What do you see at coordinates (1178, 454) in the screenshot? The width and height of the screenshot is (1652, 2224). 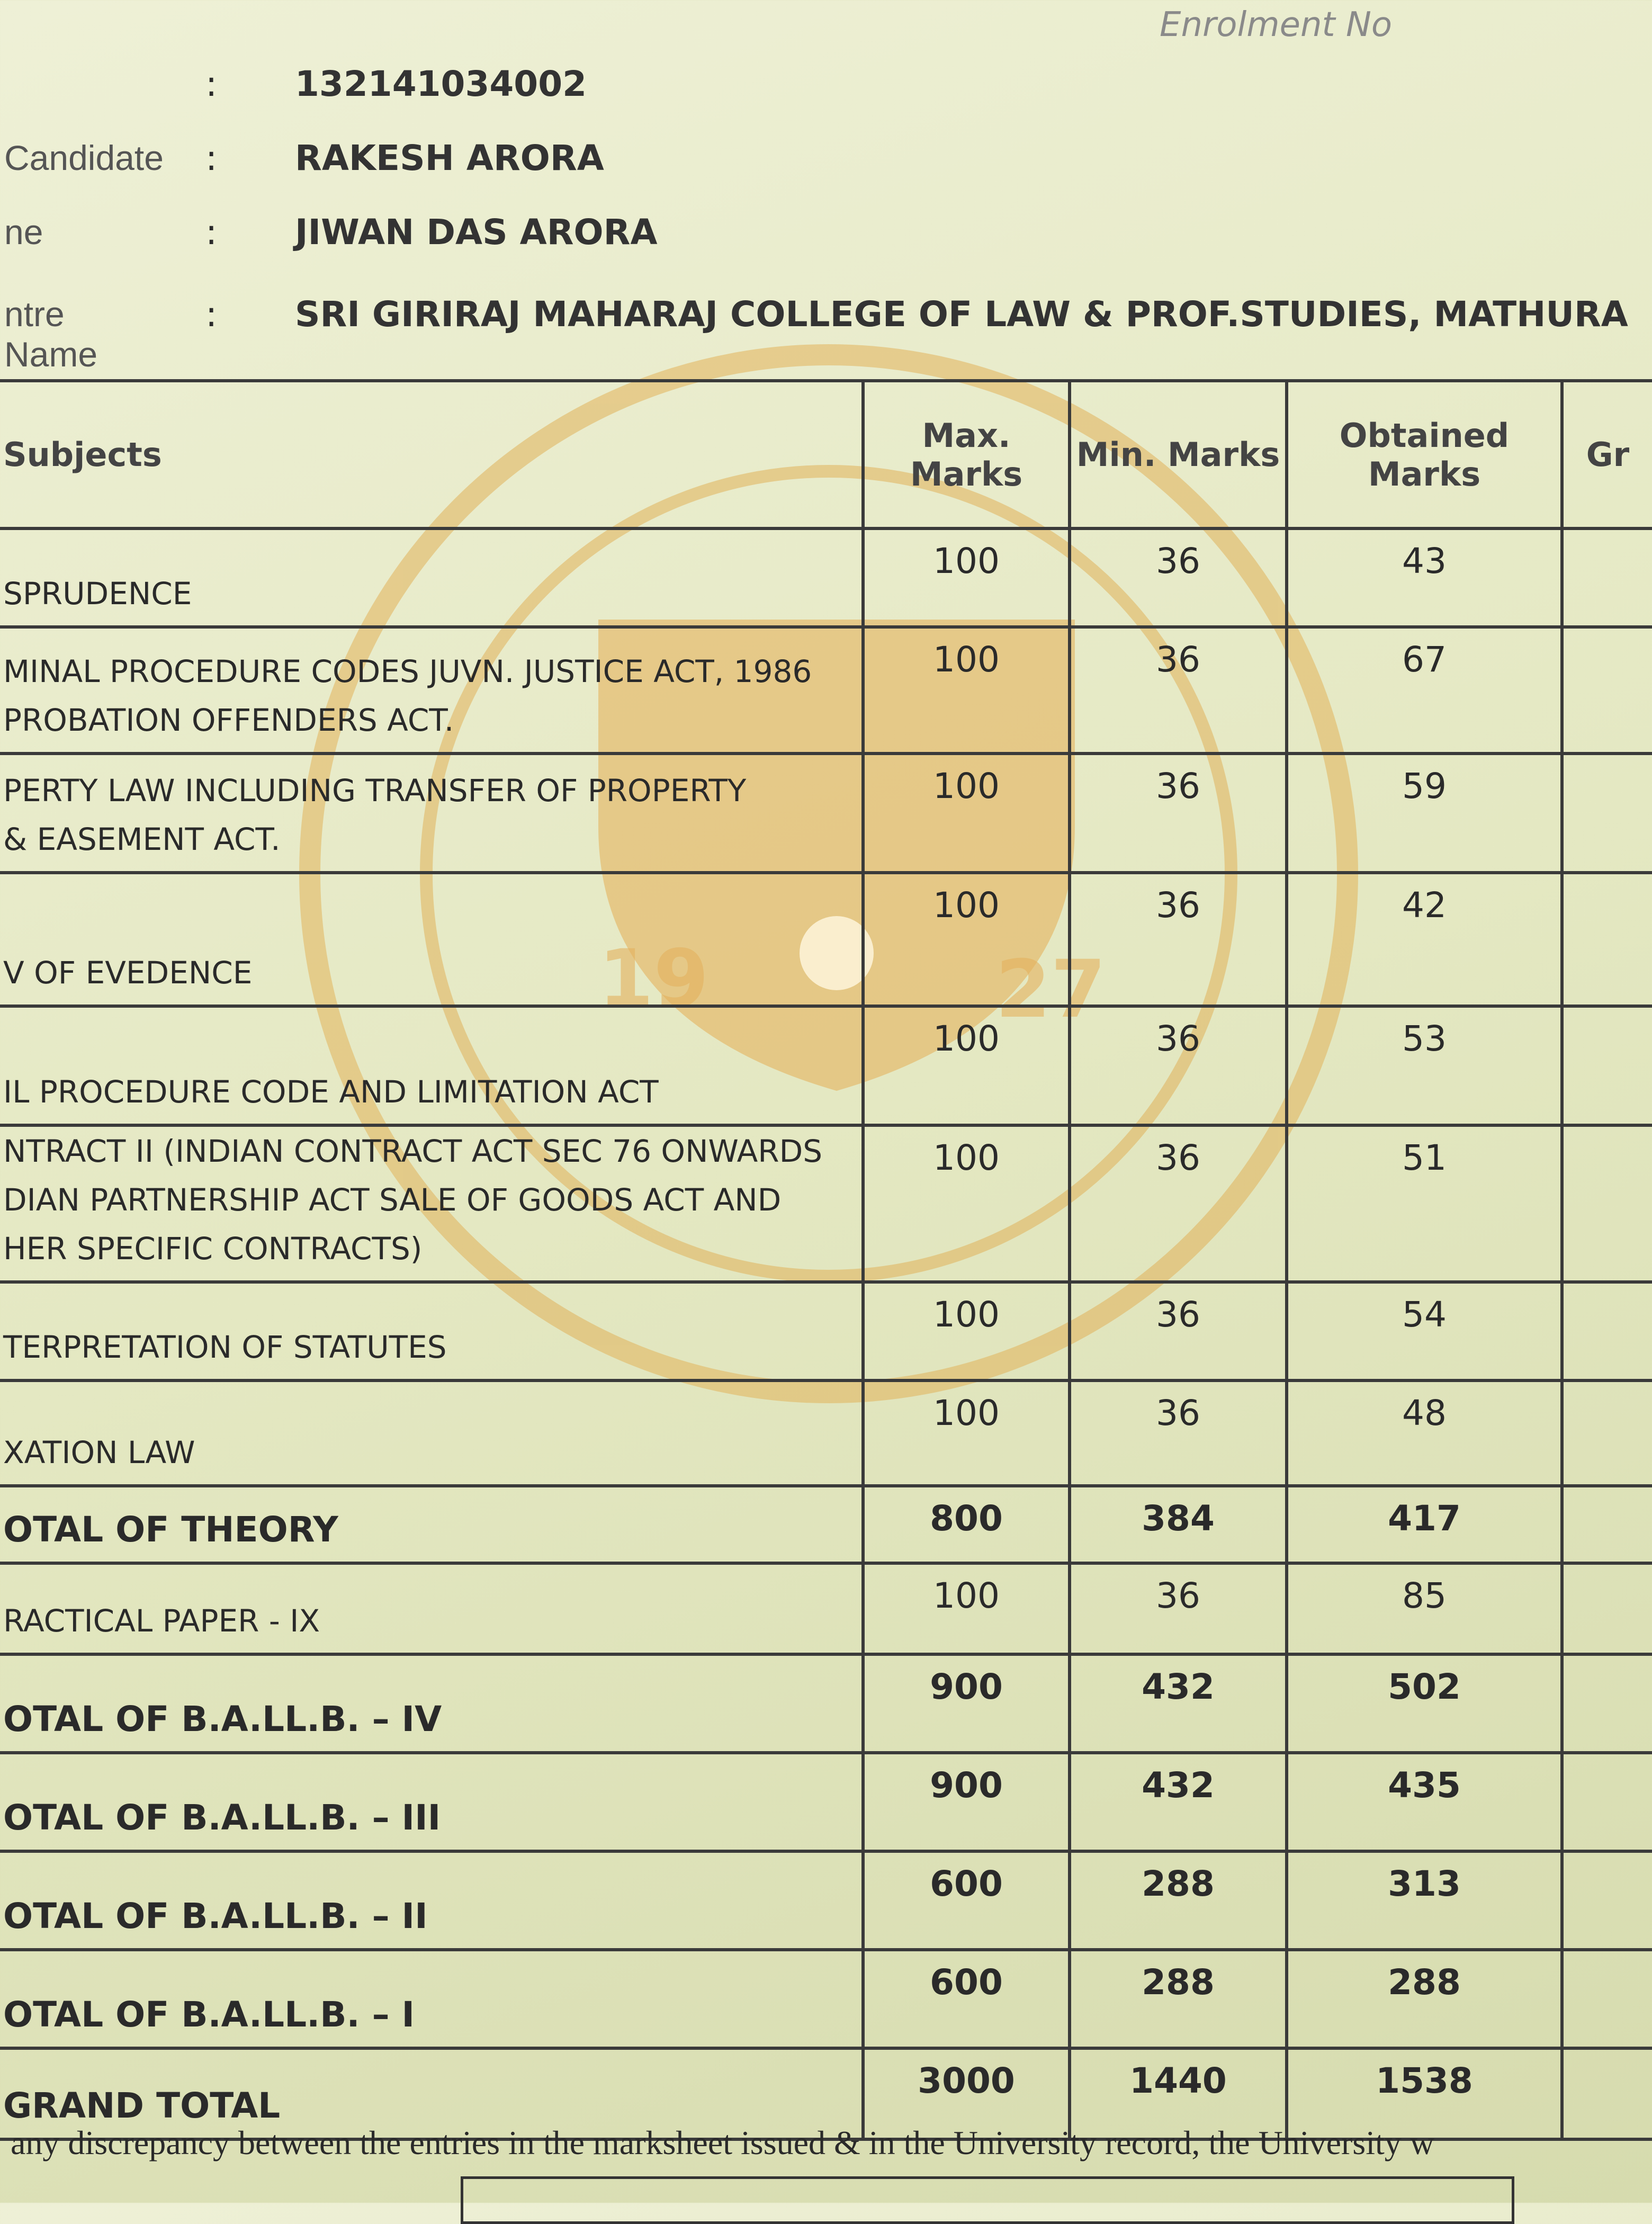 I see `column-header: Min. Marks` at bounding box center [1178, 454].